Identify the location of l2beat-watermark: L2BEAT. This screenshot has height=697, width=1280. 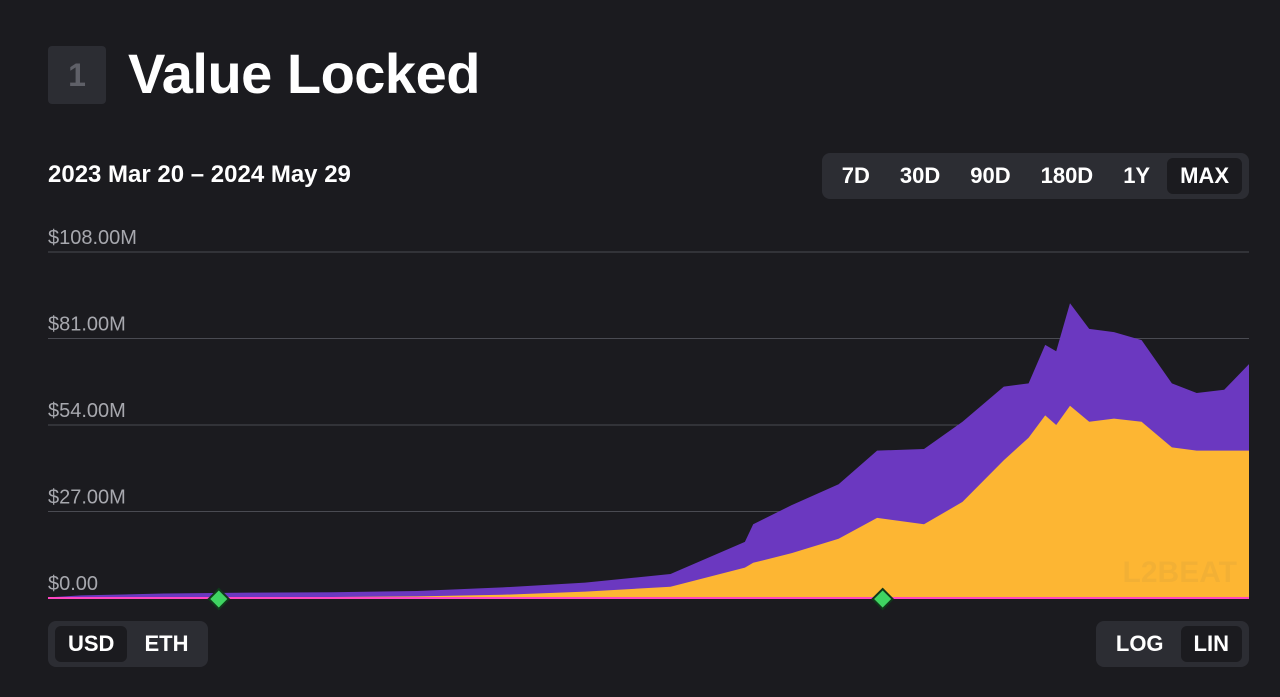
(1180, 572).